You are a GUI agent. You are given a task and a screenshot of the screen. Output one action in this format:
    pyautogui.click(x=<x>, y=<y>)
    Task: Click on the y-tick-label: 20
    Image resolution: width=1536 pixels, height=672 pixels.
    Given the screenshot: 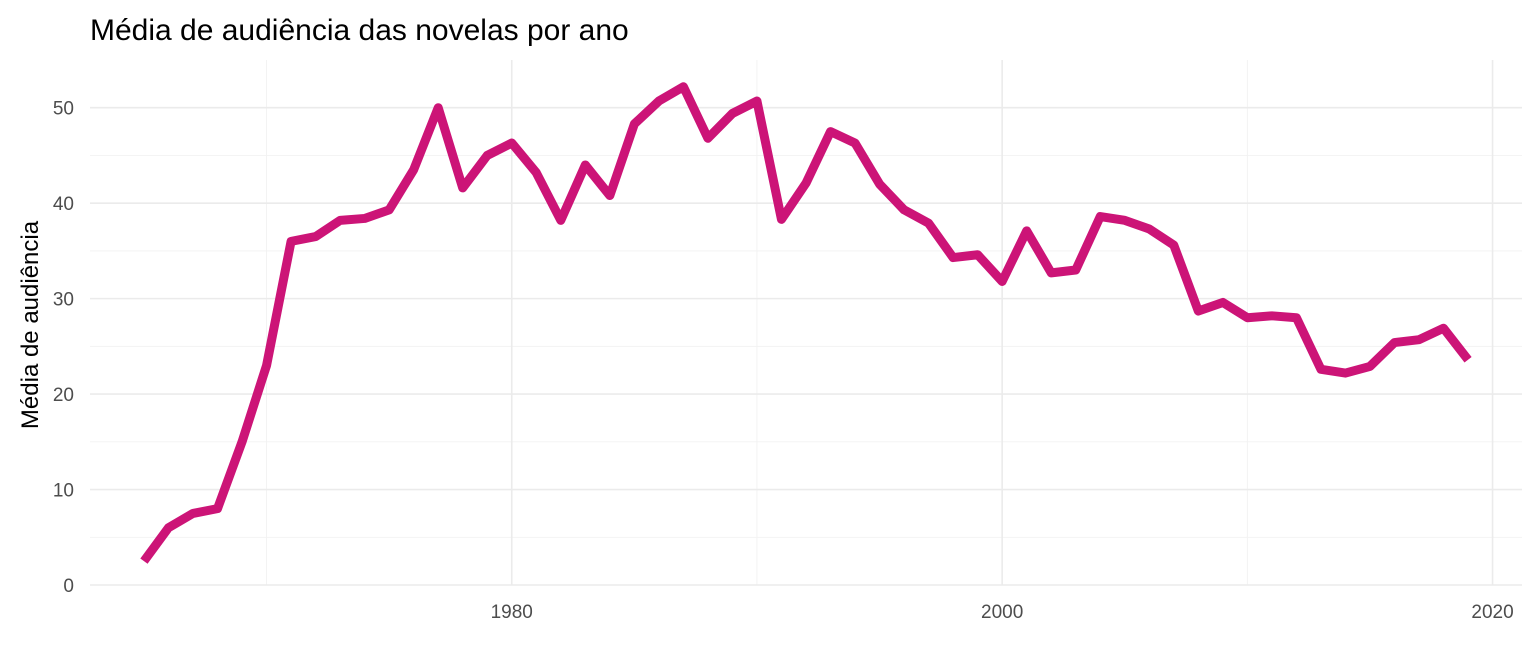 What is the action you would take?
    pyautogui.click(x=63, y=395)
    